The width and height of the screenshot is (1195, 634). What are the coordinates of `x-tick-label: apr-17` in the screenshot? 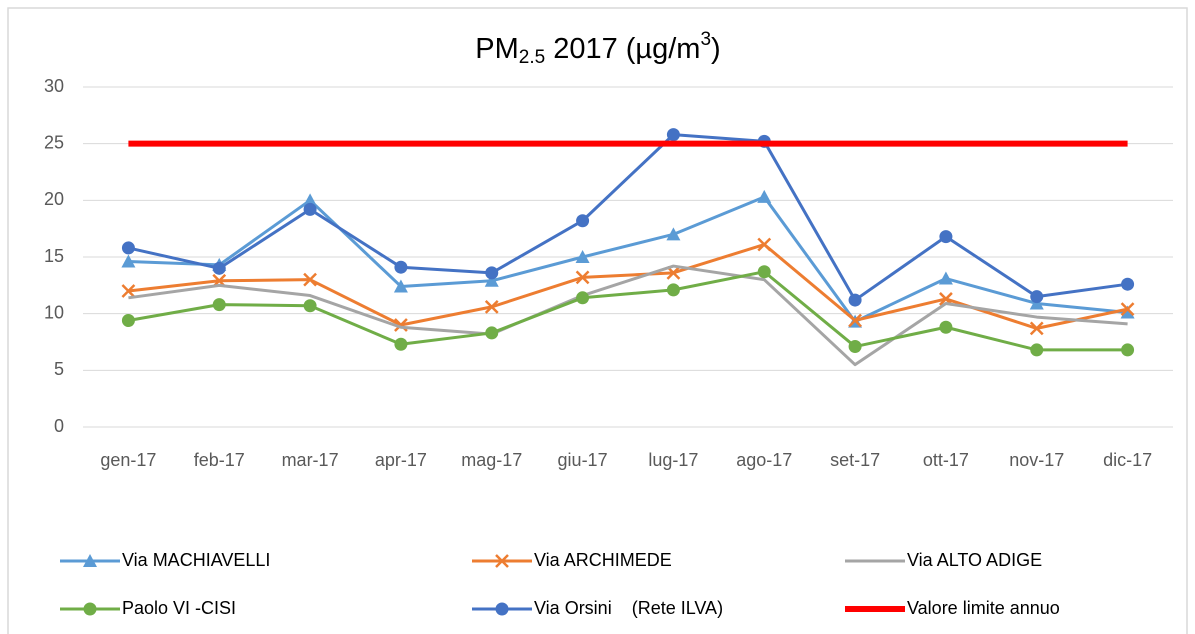 It's located at (401, 460).